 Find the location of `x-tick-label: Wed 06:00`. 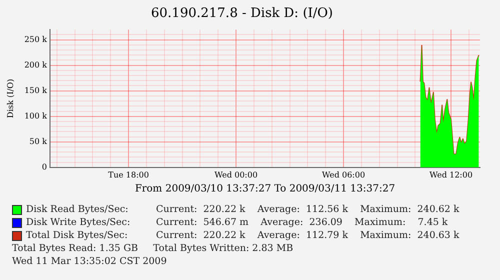

x-tick-label: Wed 06:00 is located at coordinates (344, 175).